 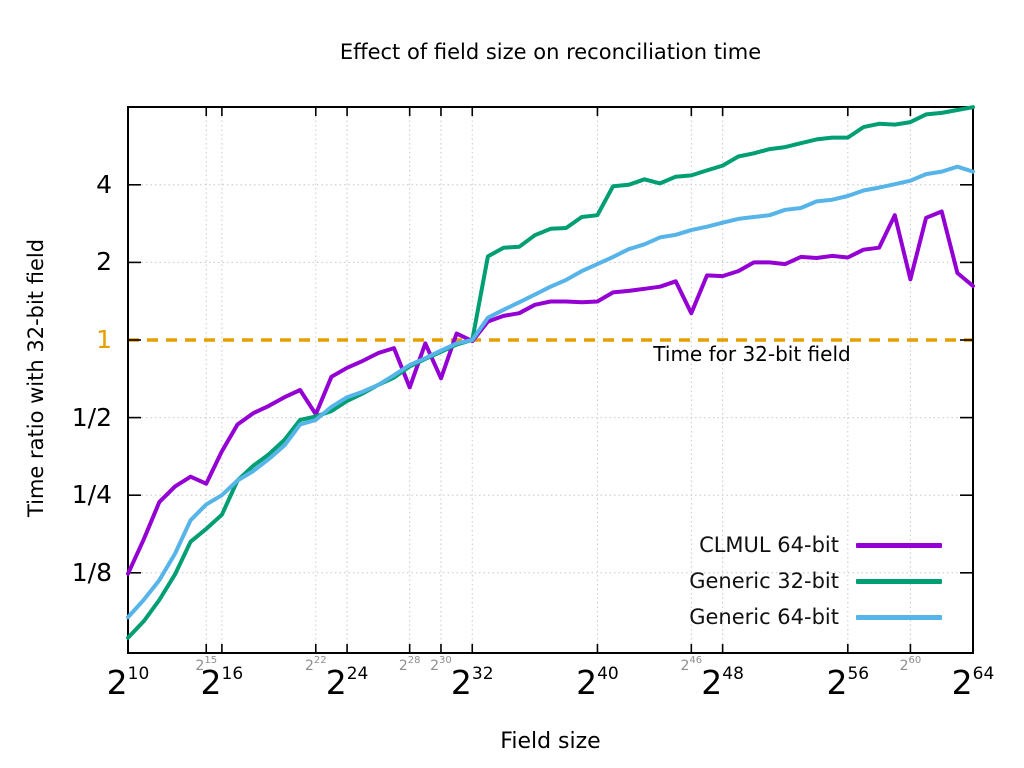 What do you see at coordinates (441, 664) in the screenshot?
I see `x-minor-tick-label-2^30: 230` at bounding box center [441, 664].